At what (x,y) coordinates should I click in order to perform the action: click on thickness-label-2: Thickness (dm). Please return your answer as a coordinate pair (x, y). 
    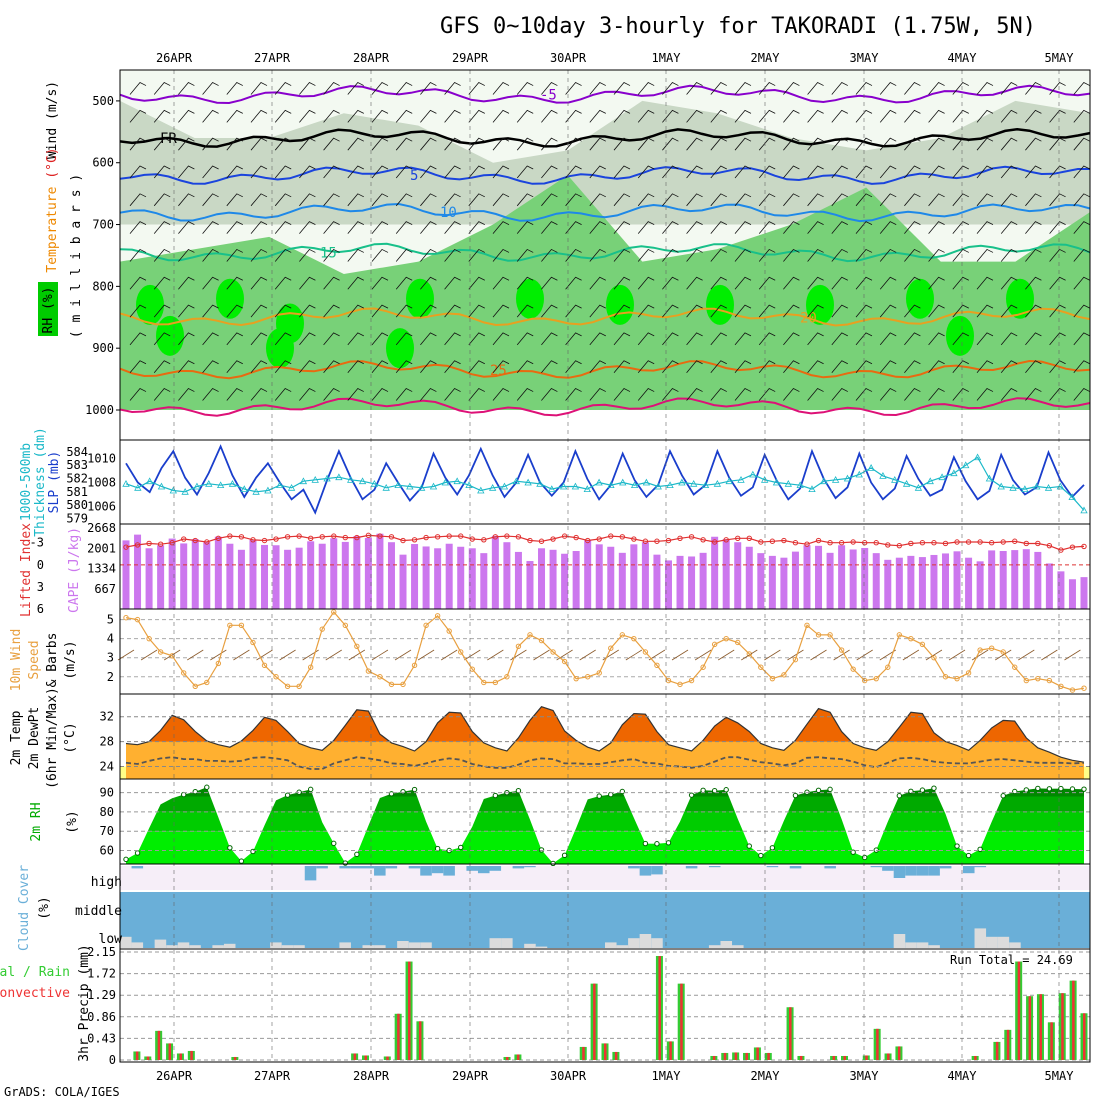
    Looking at the image, I should click on (40, 482).